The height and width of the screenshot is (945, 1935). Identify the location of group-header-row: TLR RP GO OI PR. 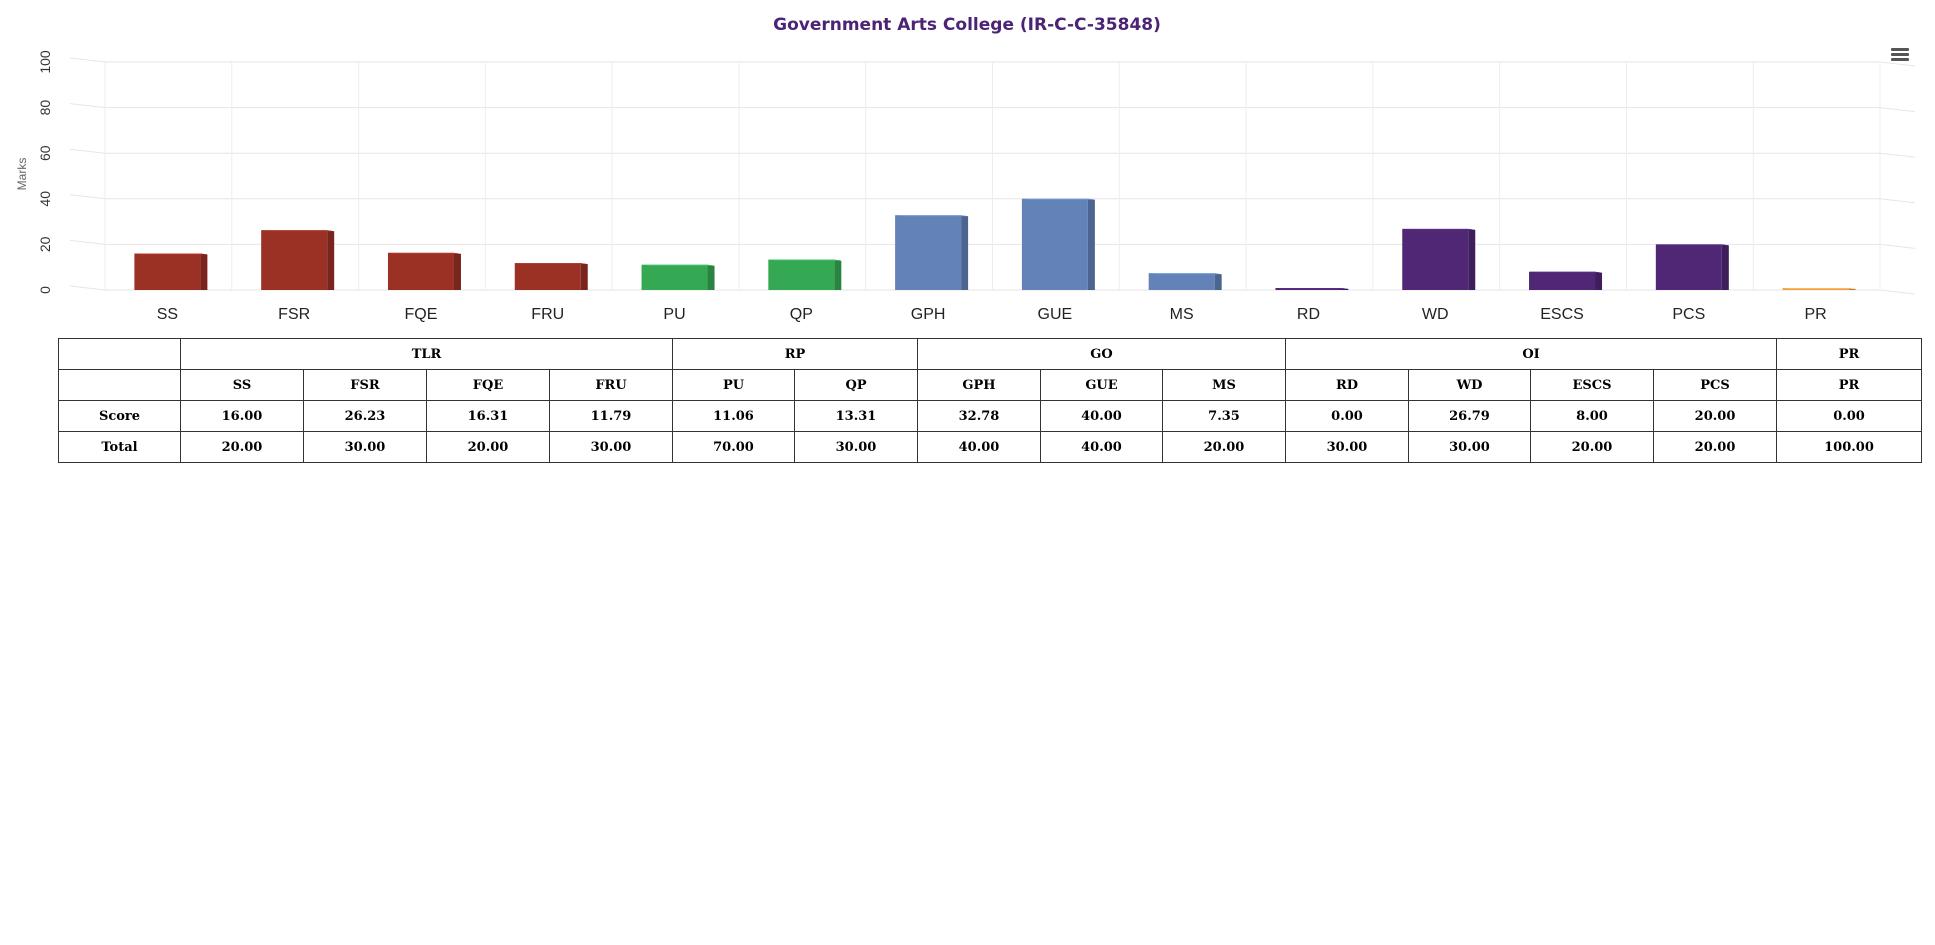
(990, 354).